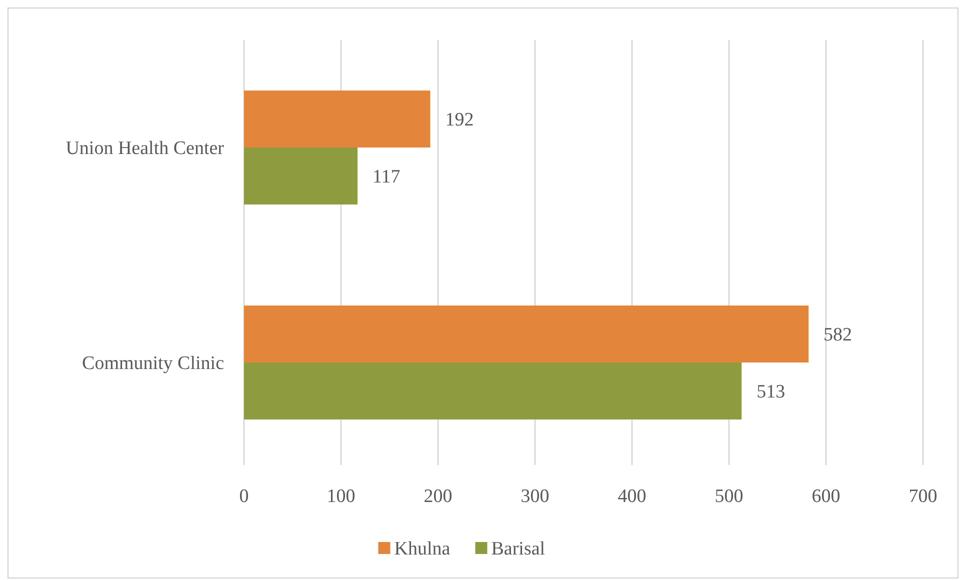 The image size is (960, 580). Describe the element at coordinates (153, 363) in the screenshot. I see `y-tick-label: Community Clinic` at that location.